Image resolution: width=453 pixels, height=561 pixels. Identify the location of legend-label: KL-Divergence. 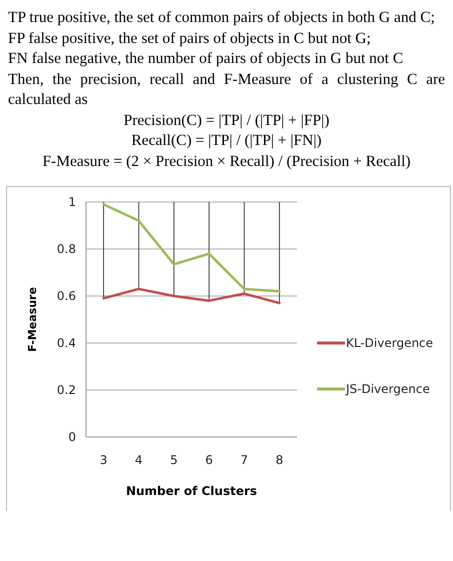
(390, 343).